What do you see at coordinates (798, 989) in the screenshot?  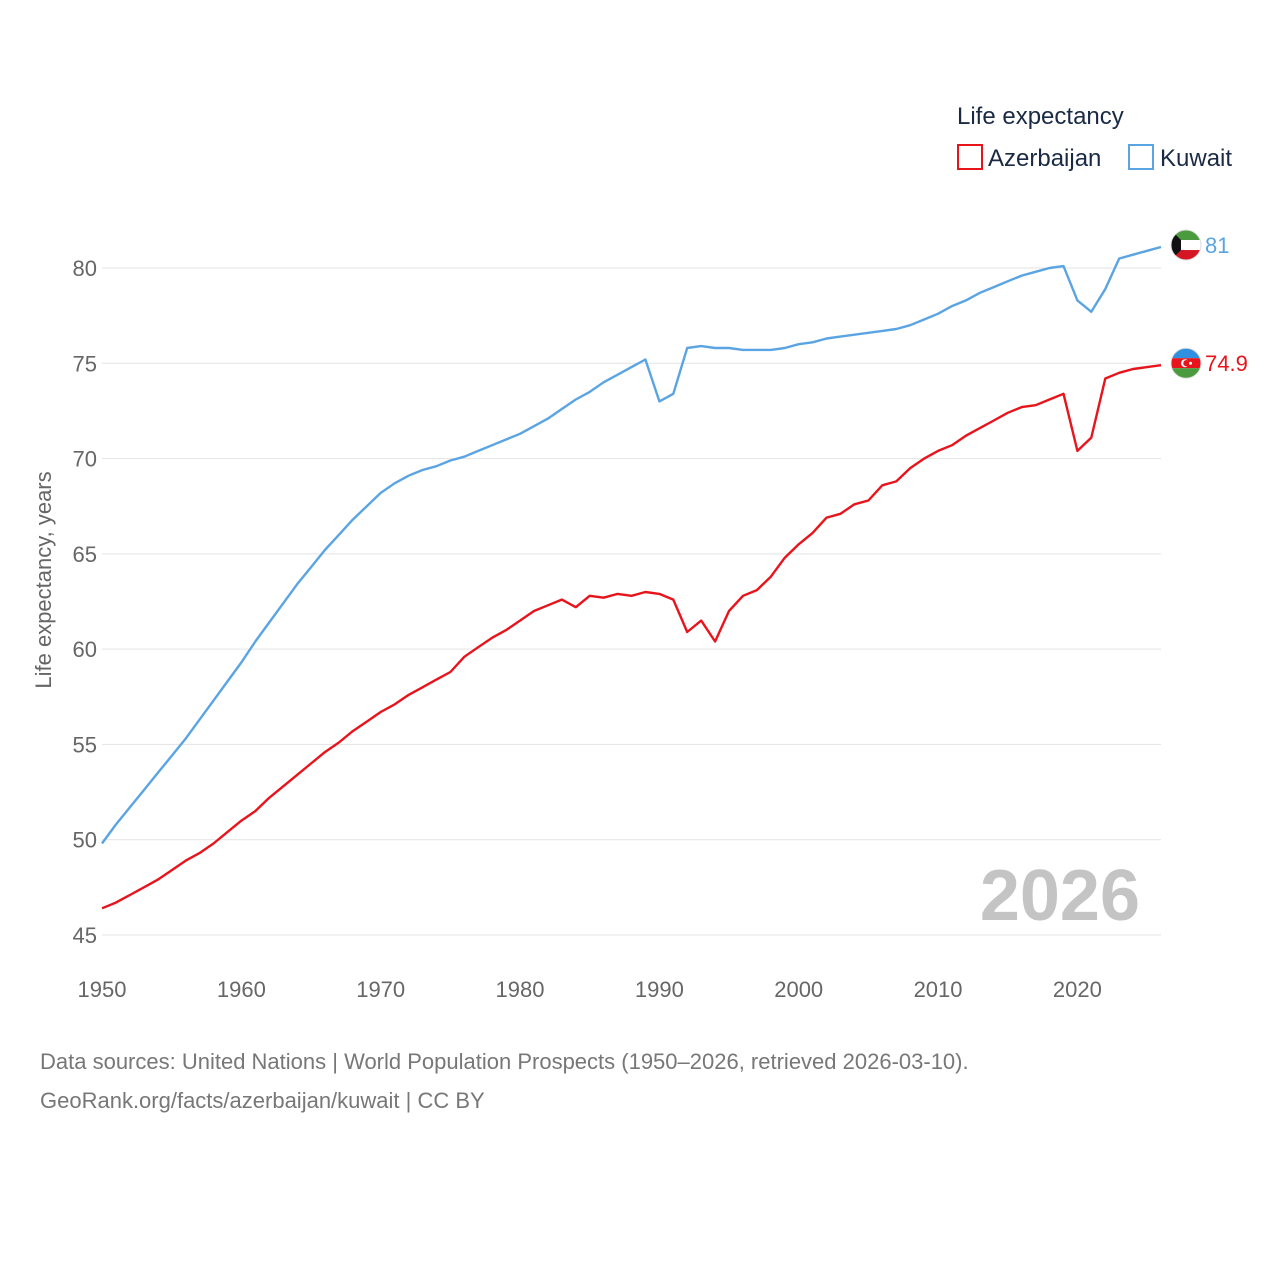 I see `x-tick-label-2000: 2000` at bounding box center [798, 989].